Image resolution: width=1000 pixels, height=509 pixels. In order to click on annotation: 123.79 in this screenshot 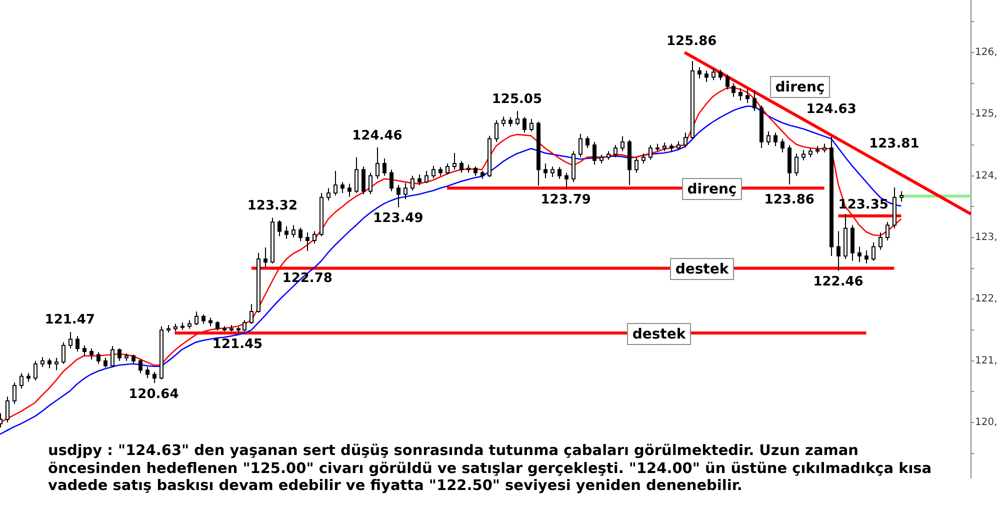, I will do `click(565, 200)`.